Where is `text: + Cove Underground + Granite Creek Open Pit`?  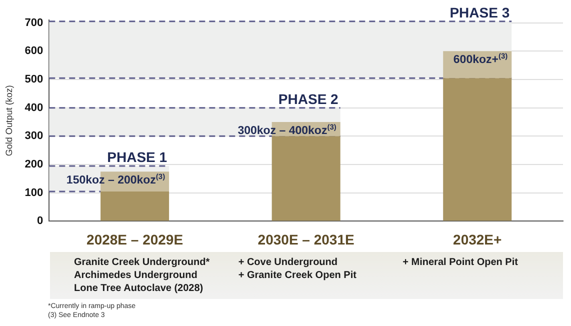
text: + Cove Underground + Granite Creek Open Pit is located at coordinates (298, 269).